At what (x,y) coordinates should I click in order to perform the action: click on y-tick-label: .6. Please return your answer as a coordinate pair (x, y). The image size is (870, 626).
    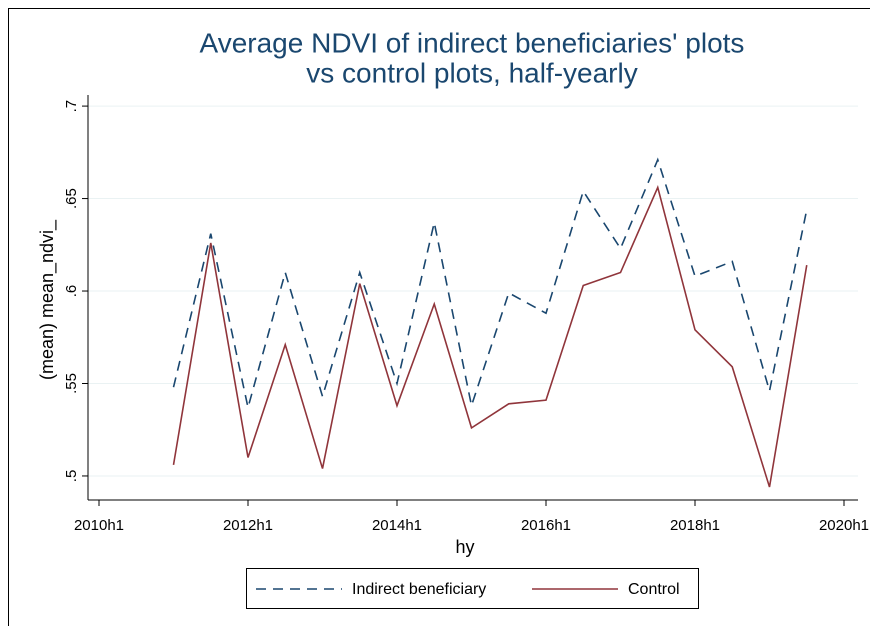
    Looking at the image, I should click on (71, 291).